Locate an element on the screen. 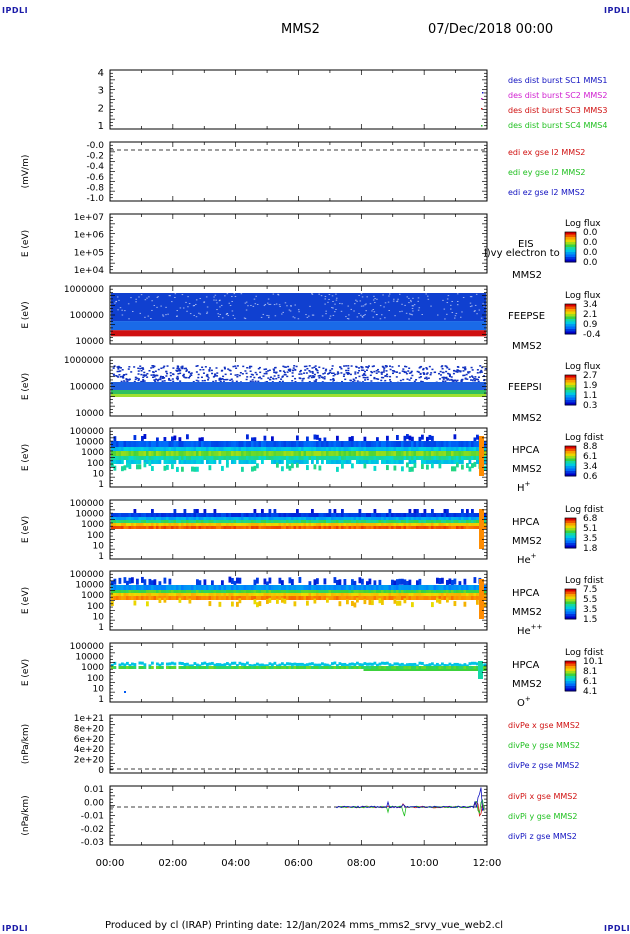 The width and height of the screenshot is (630, 934). panel-11-ylabel: (nPa/km) is located at coordinates (26, 815).